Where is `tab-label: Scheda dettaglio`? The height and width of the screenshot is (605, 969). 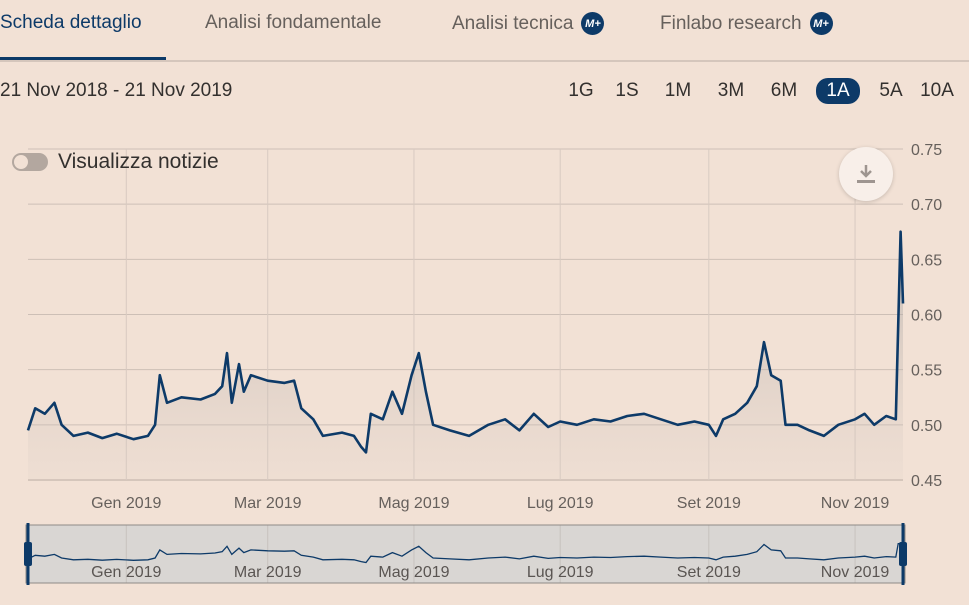 tab-label: Scheda dettaglio is located at coordinates (71, 22).